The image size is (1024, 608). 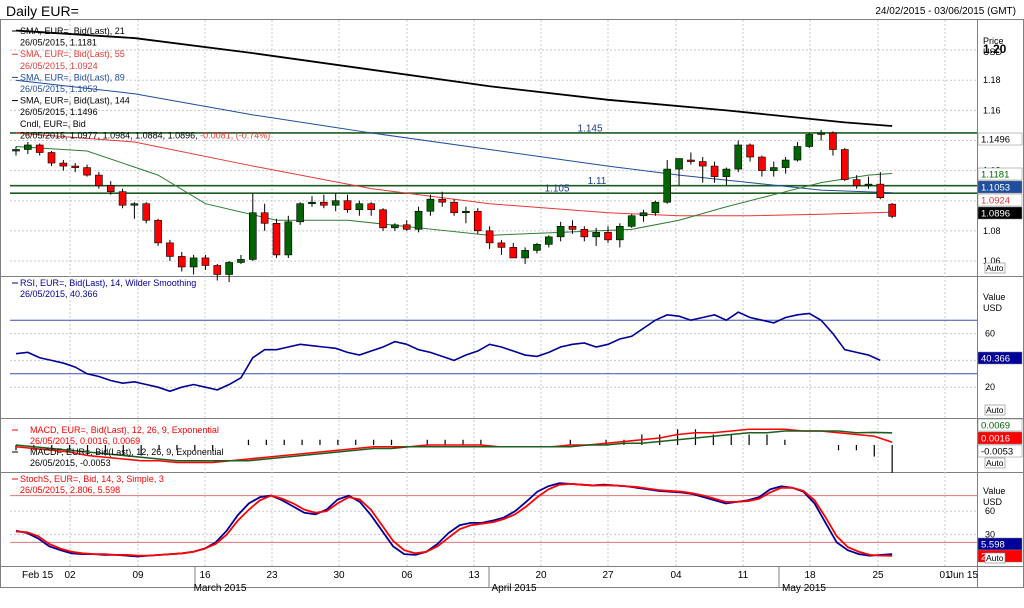 What do you see at coordinates (992, 261) in the screenshot?
I see `price-tick-label: 1.06` at bounding box center [992, 261].